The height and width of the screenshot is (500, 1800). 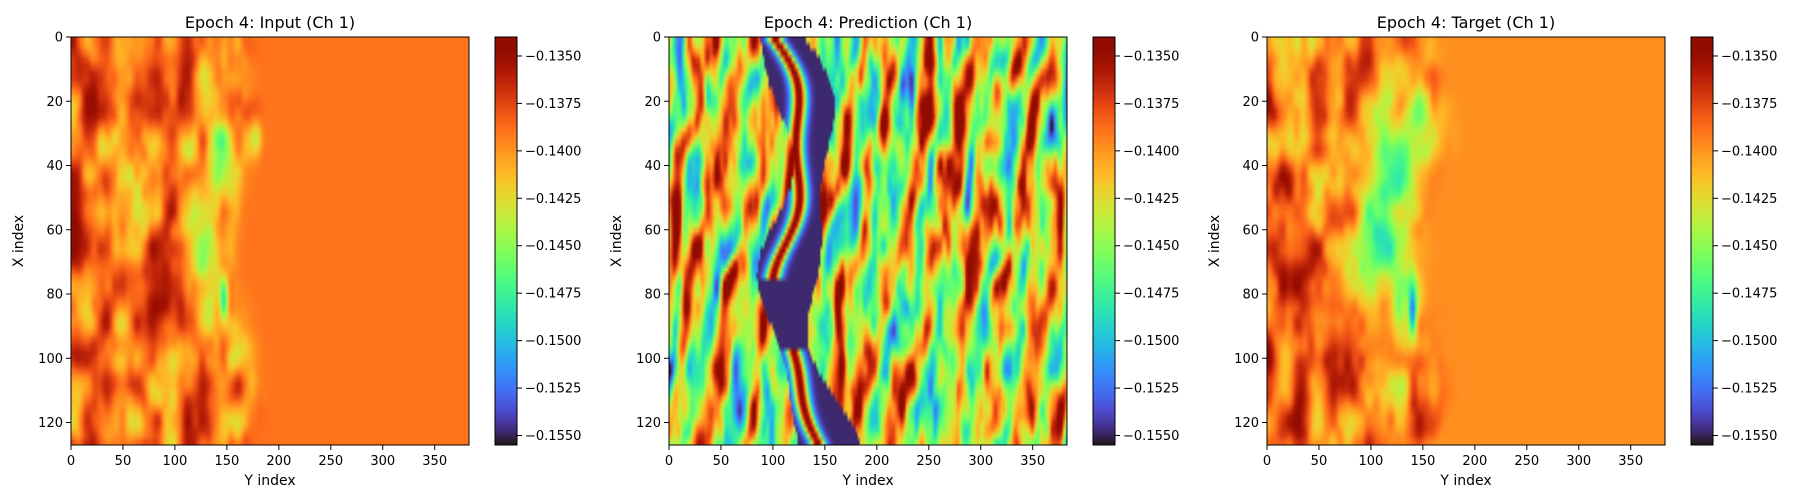 I want to click on chart-title: Epoch 4: Prediction (Ch 1), so click(x=868, y=22).